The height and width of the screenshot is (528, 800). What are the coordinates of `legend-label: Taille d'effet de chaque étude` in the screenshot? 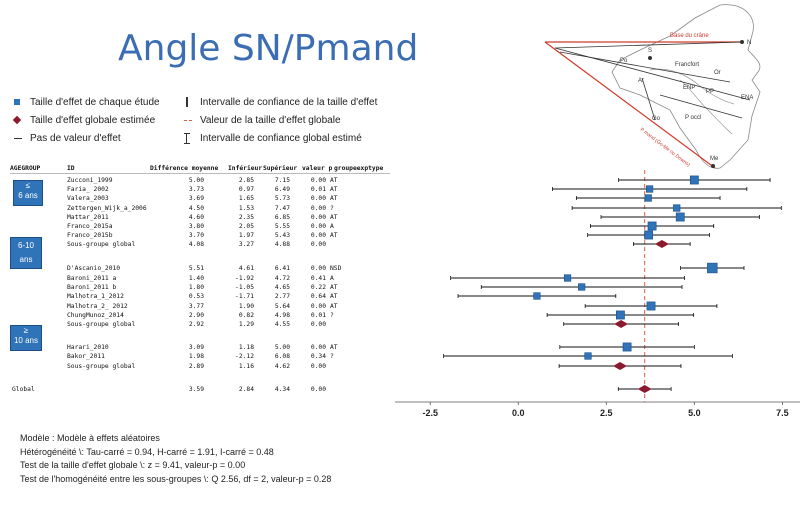 It's located at (95, 102).